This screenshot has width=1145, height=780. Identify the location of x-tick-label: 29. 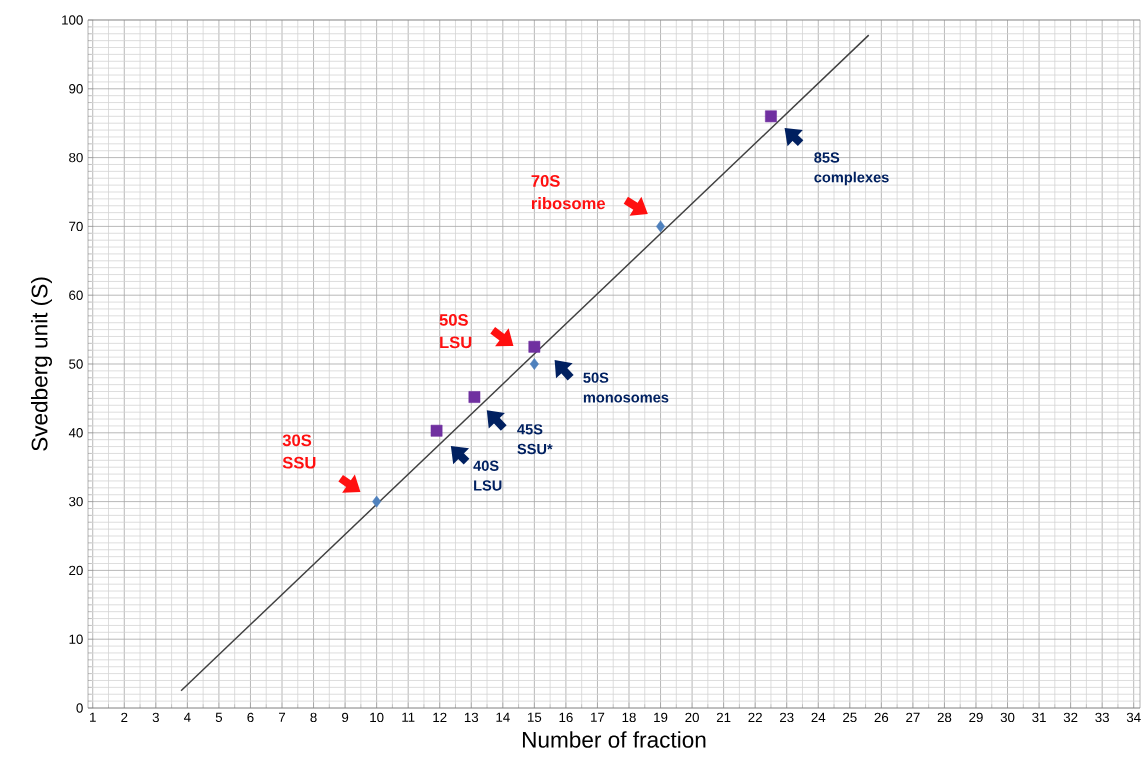
(976, 717).